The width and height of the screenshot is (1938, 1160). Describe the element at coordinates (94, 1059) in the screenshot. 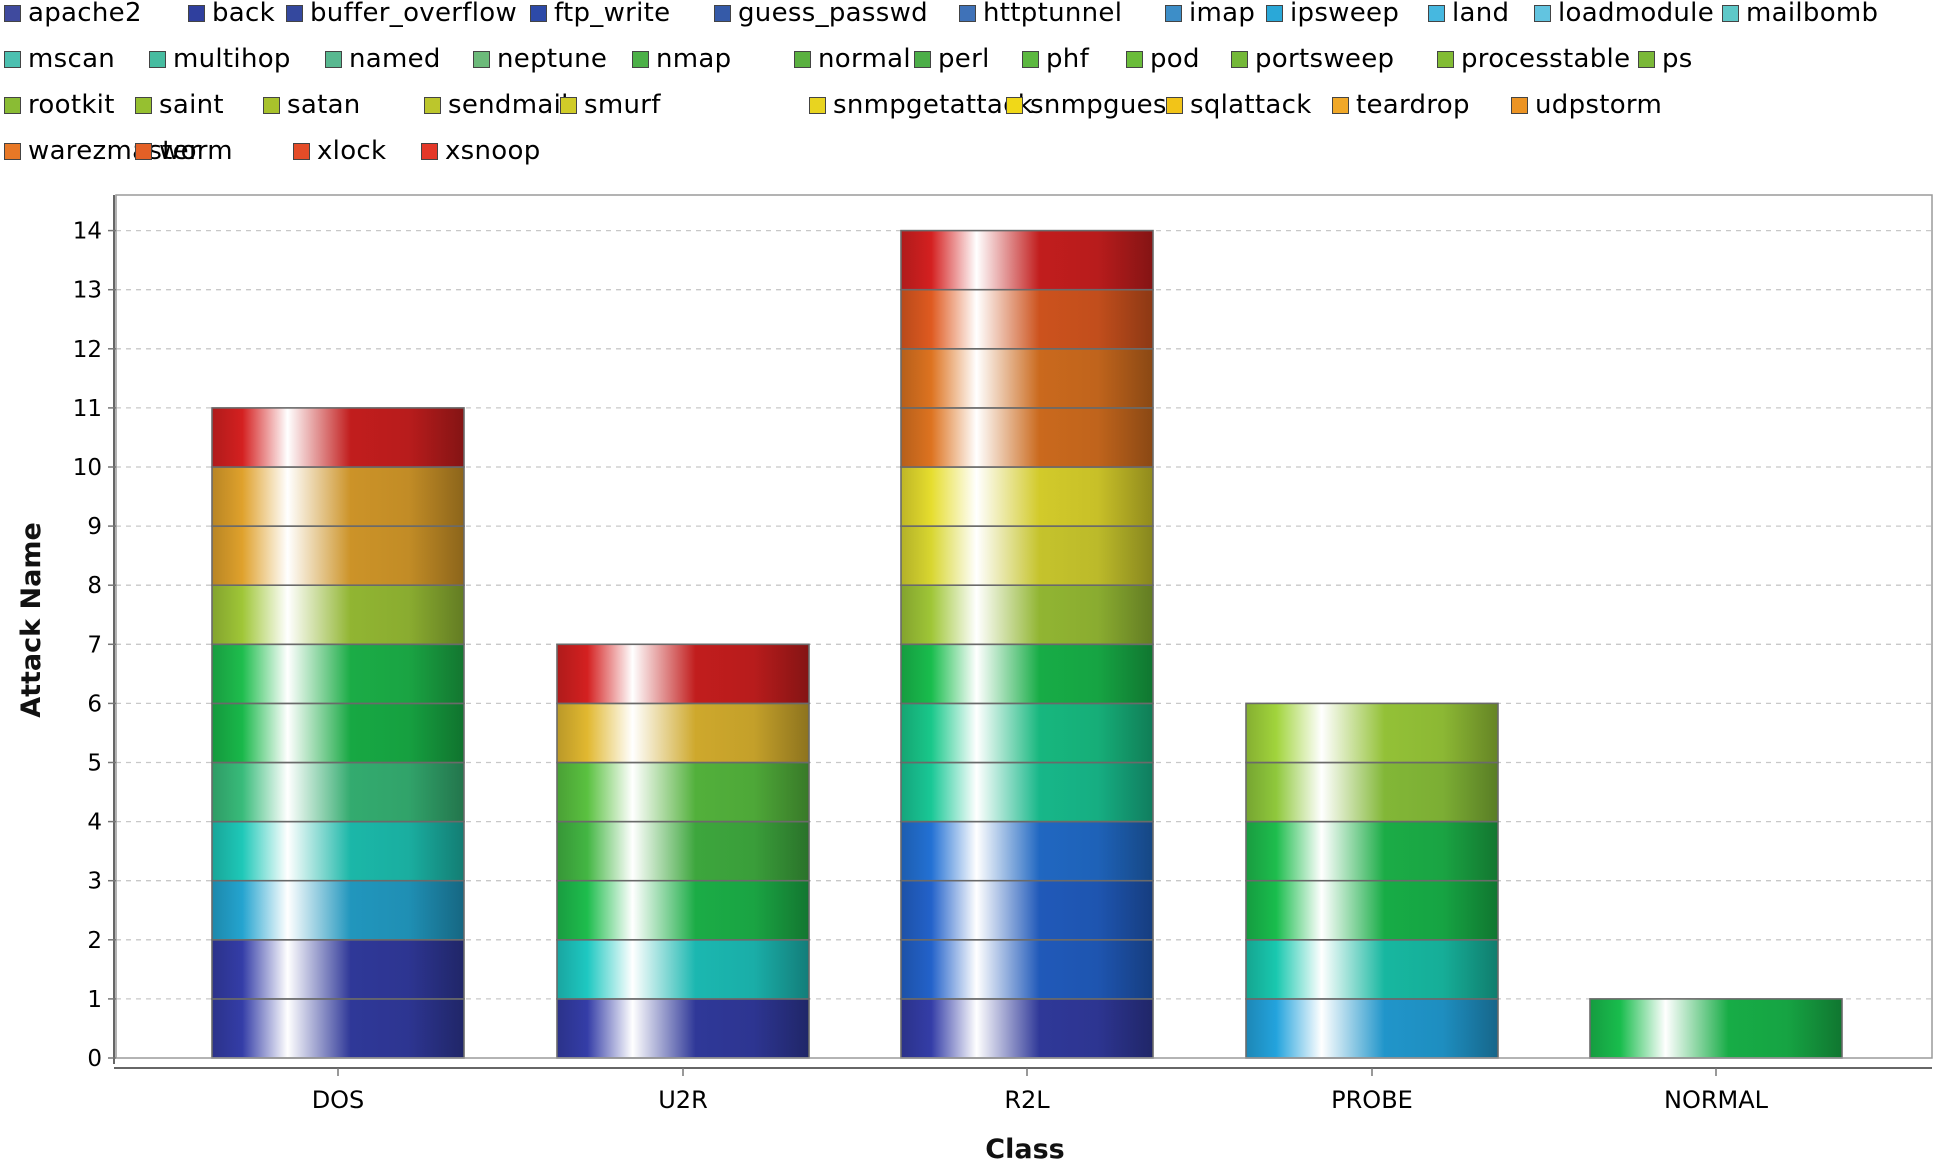

I see `y-tick-label: 0` at that location.